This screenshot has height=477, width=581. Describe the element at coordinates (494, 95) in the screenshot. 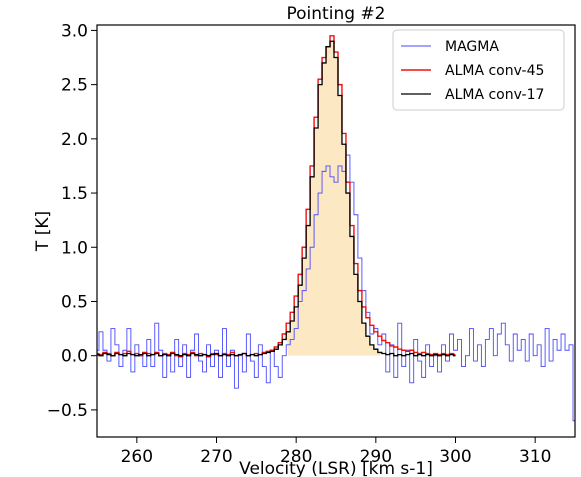

I see `legend-label-alma-conv-17: ALMA conv-17` at that location.